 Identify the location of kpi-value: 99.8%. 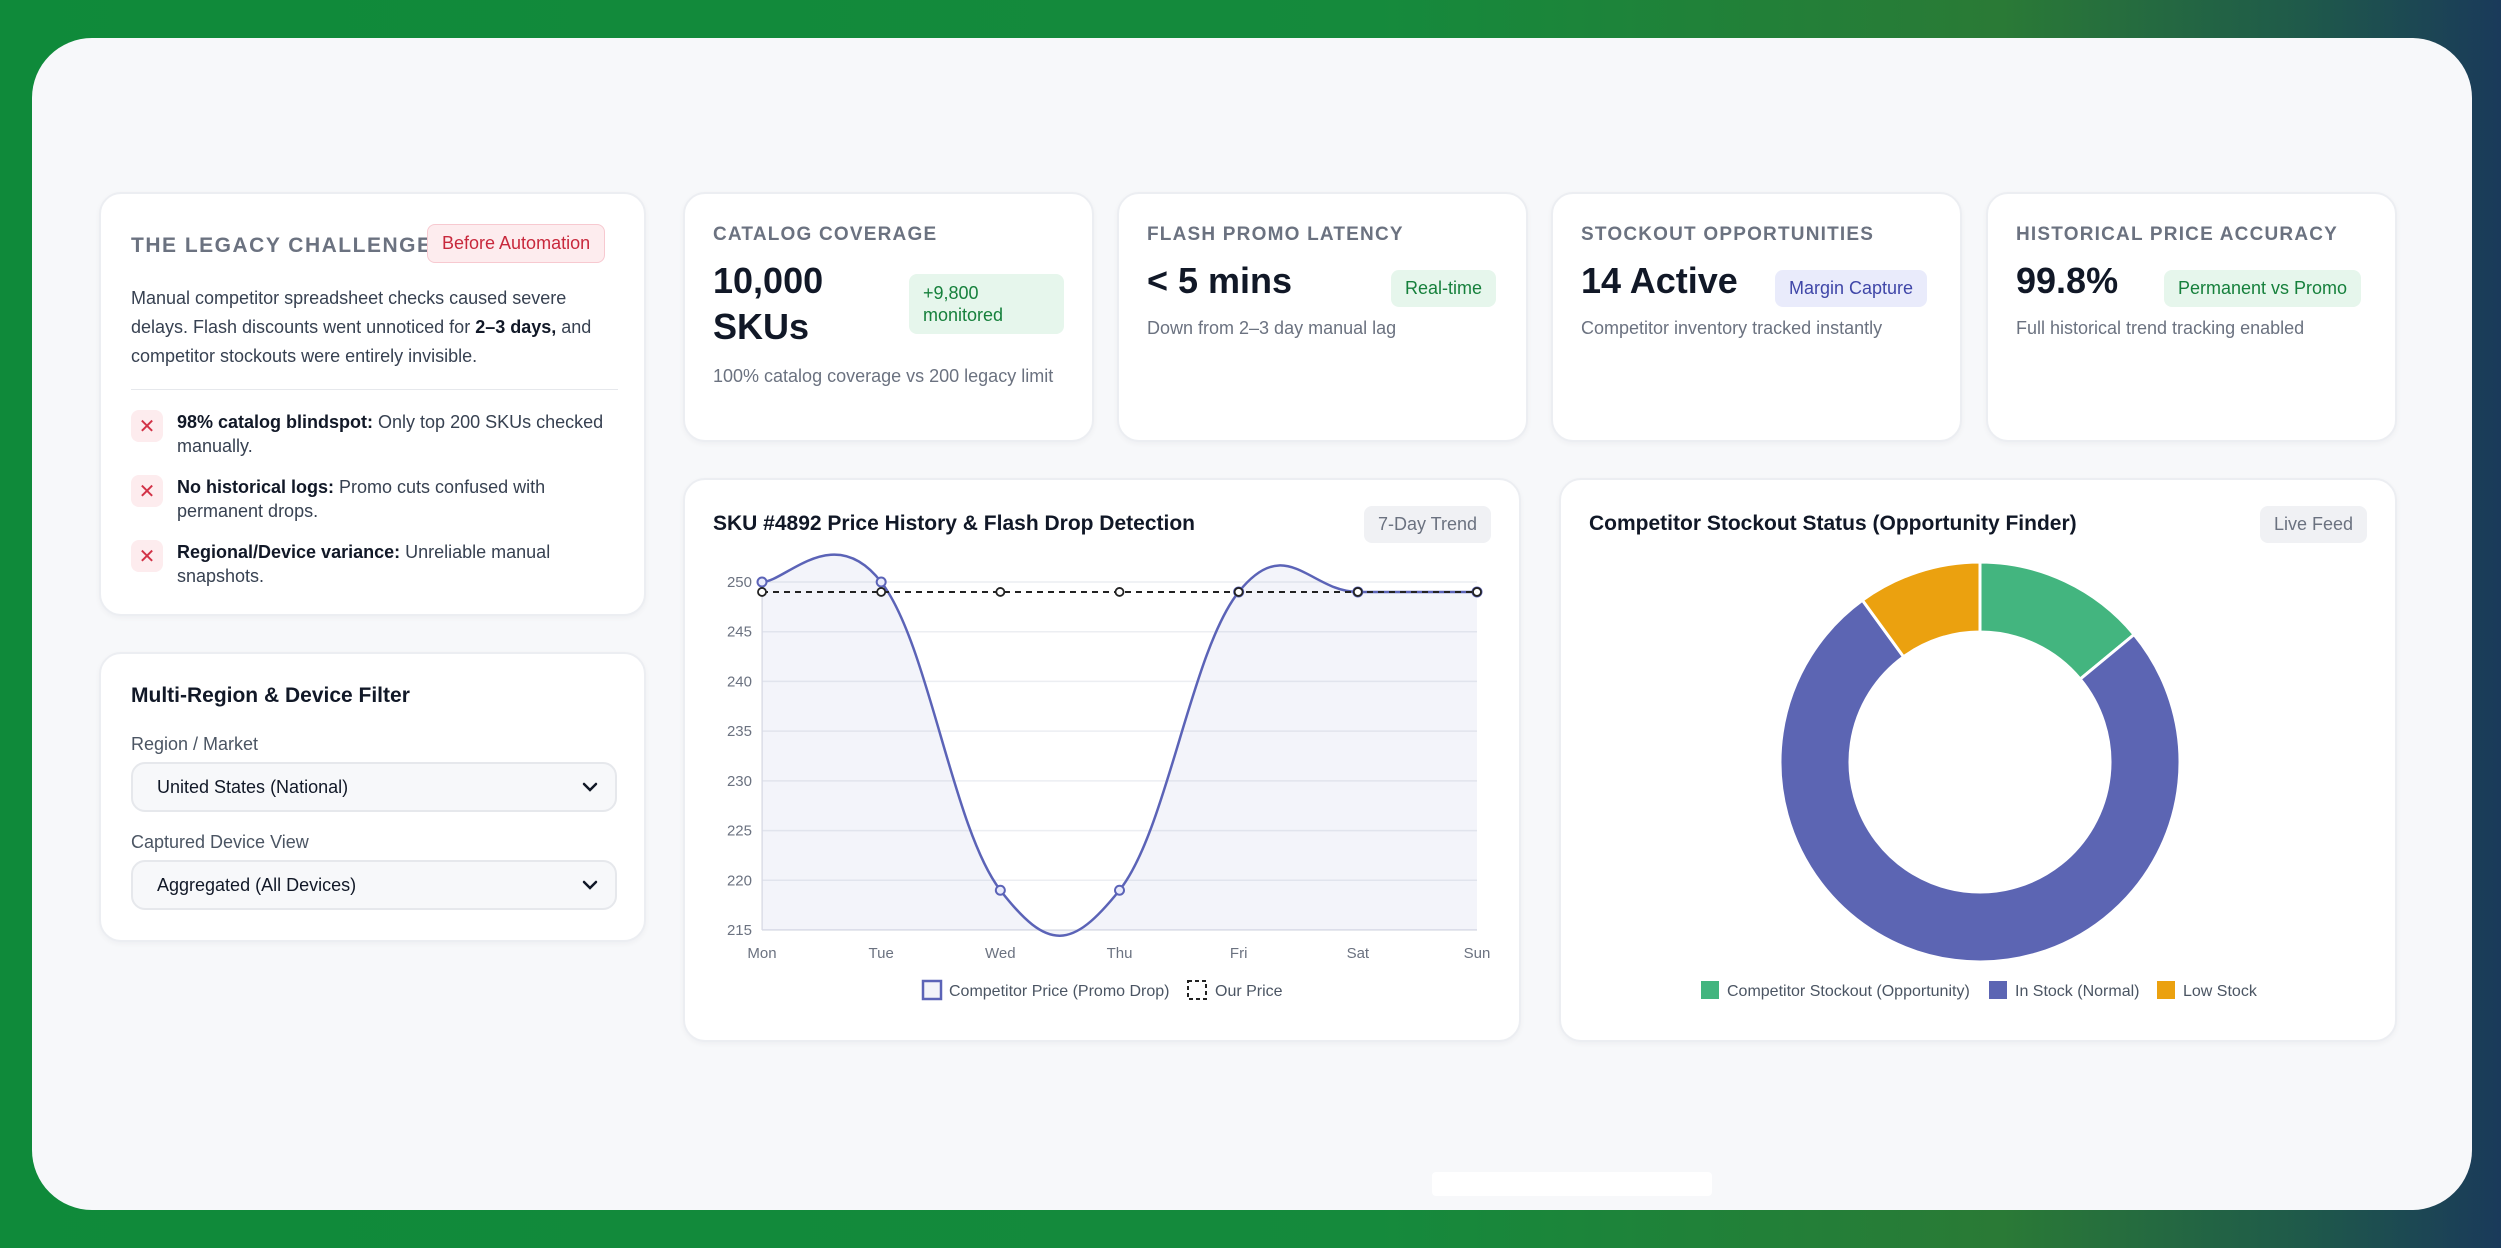
(2067, 280).